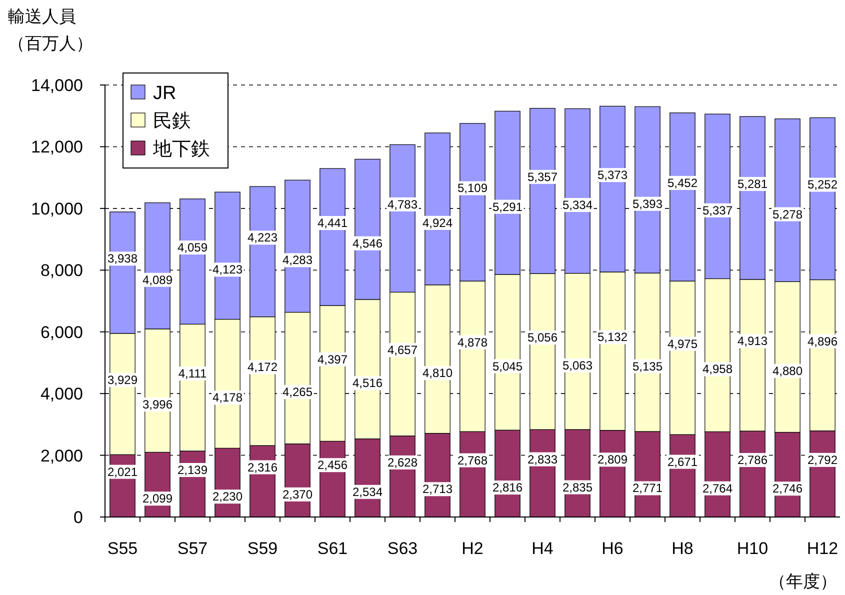 This screenshot has width=845, height=595. Describe the element at coordinates (577, 205) in the screenshot. I see `data-label: 5,334` at that location.